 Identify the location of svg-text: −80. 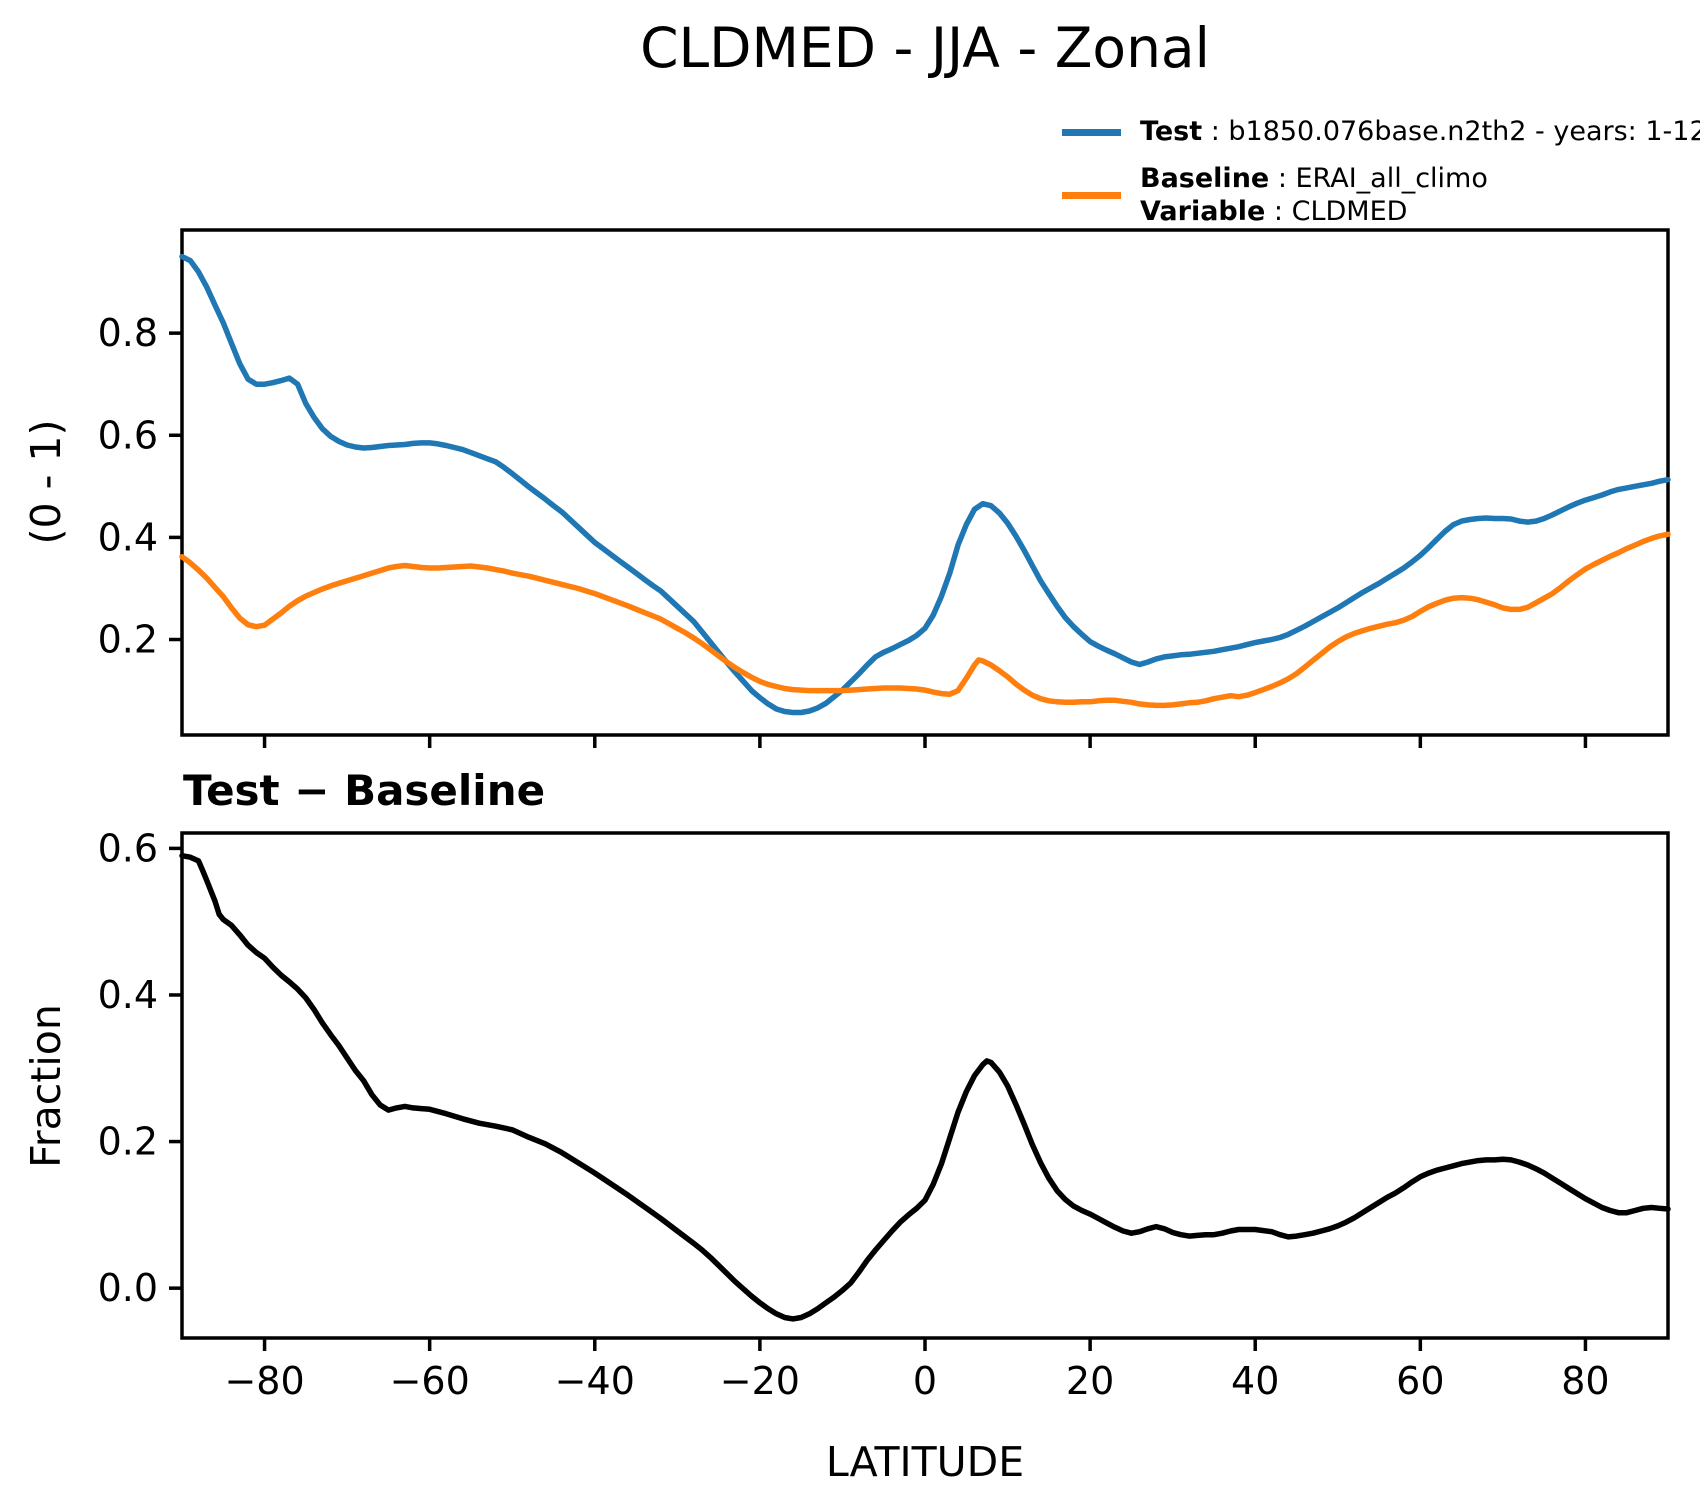
(264, 1381).